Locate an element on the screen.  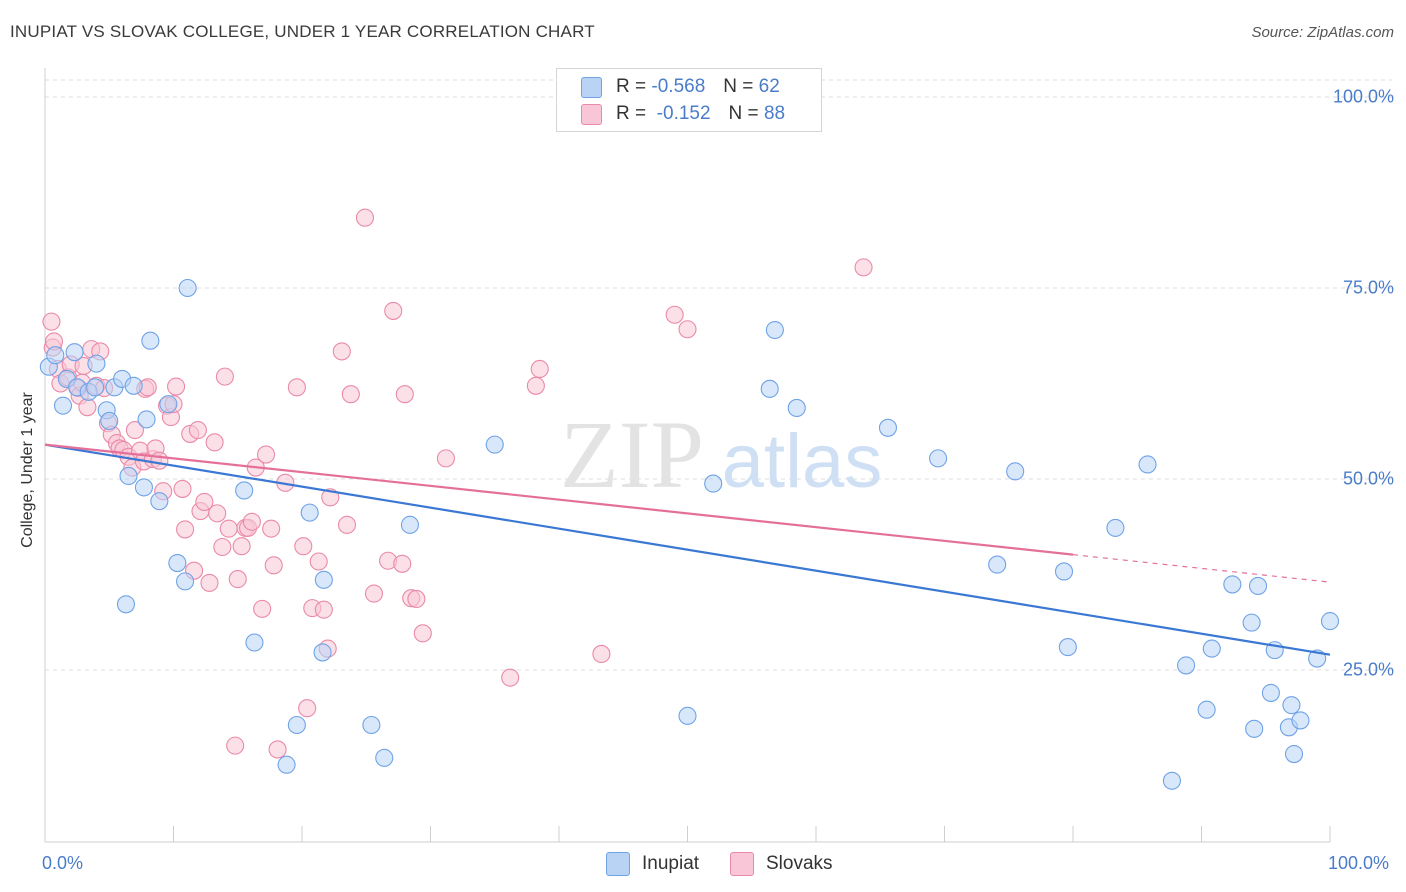
legend-n-value-inupiat: 62 is located at coordinates (769, 86).